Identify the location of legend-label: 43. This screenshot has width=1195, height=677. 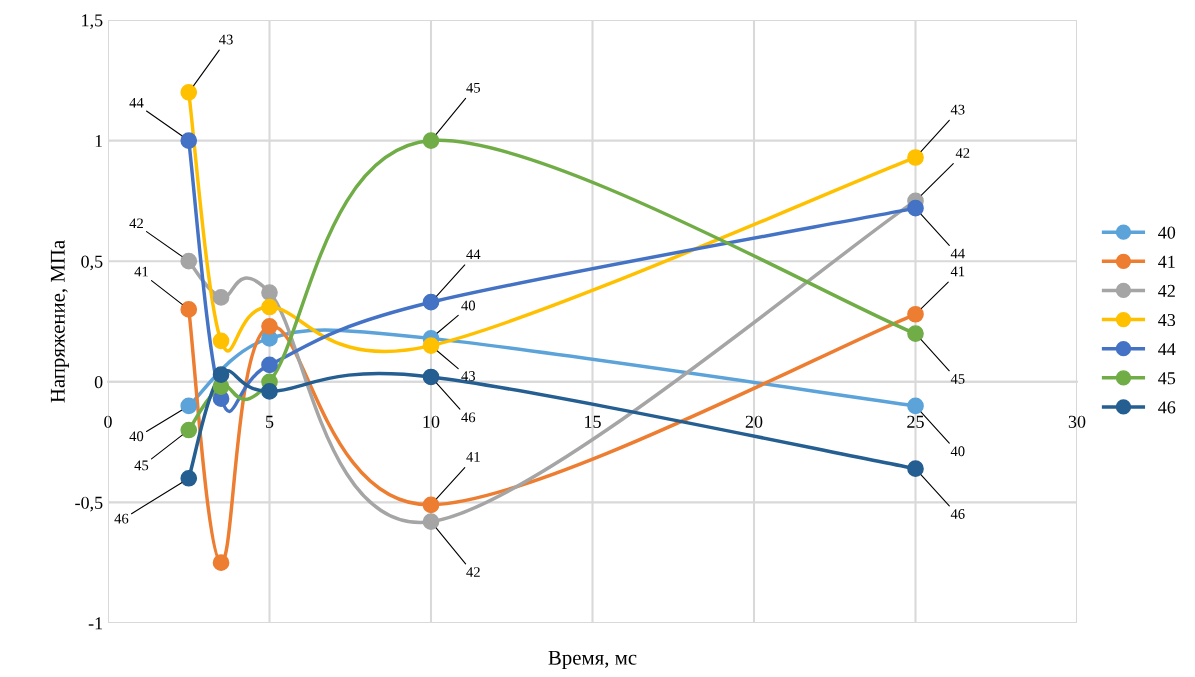
(1167, 320).